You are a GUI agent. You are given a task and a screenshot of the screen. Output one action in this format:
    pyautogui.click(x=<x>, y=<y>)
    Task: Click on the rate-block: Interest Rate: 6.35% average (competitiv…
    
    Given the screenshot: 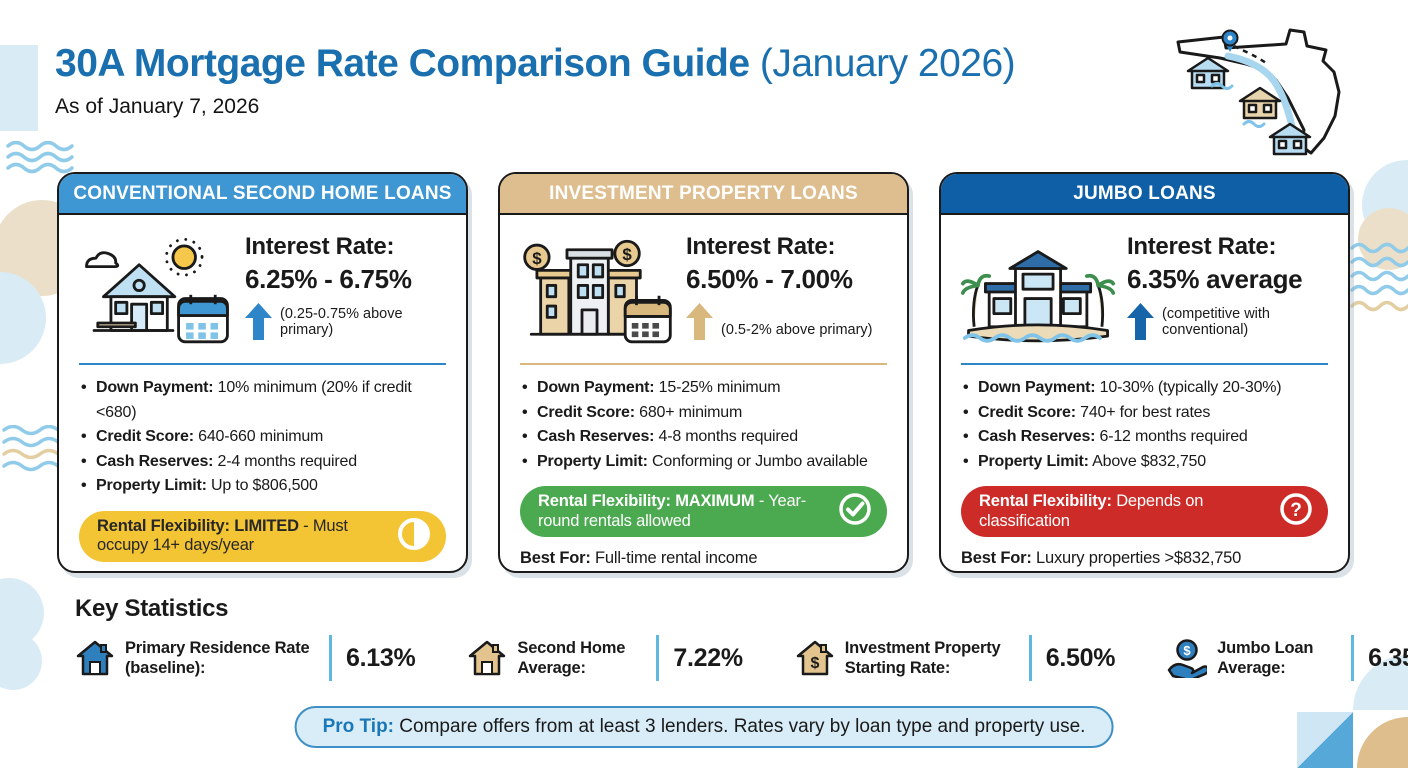 What is the action you would take?
    pyautogui.click(x=1223, y=282)
    